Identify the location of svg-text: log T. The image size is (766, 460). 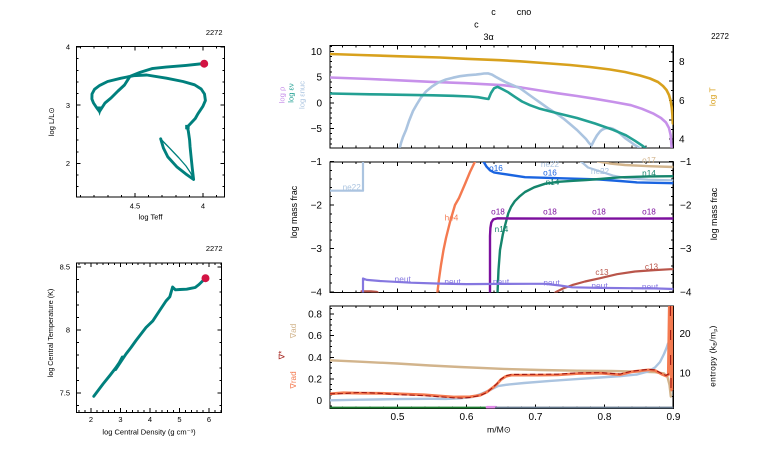
(713, 96).